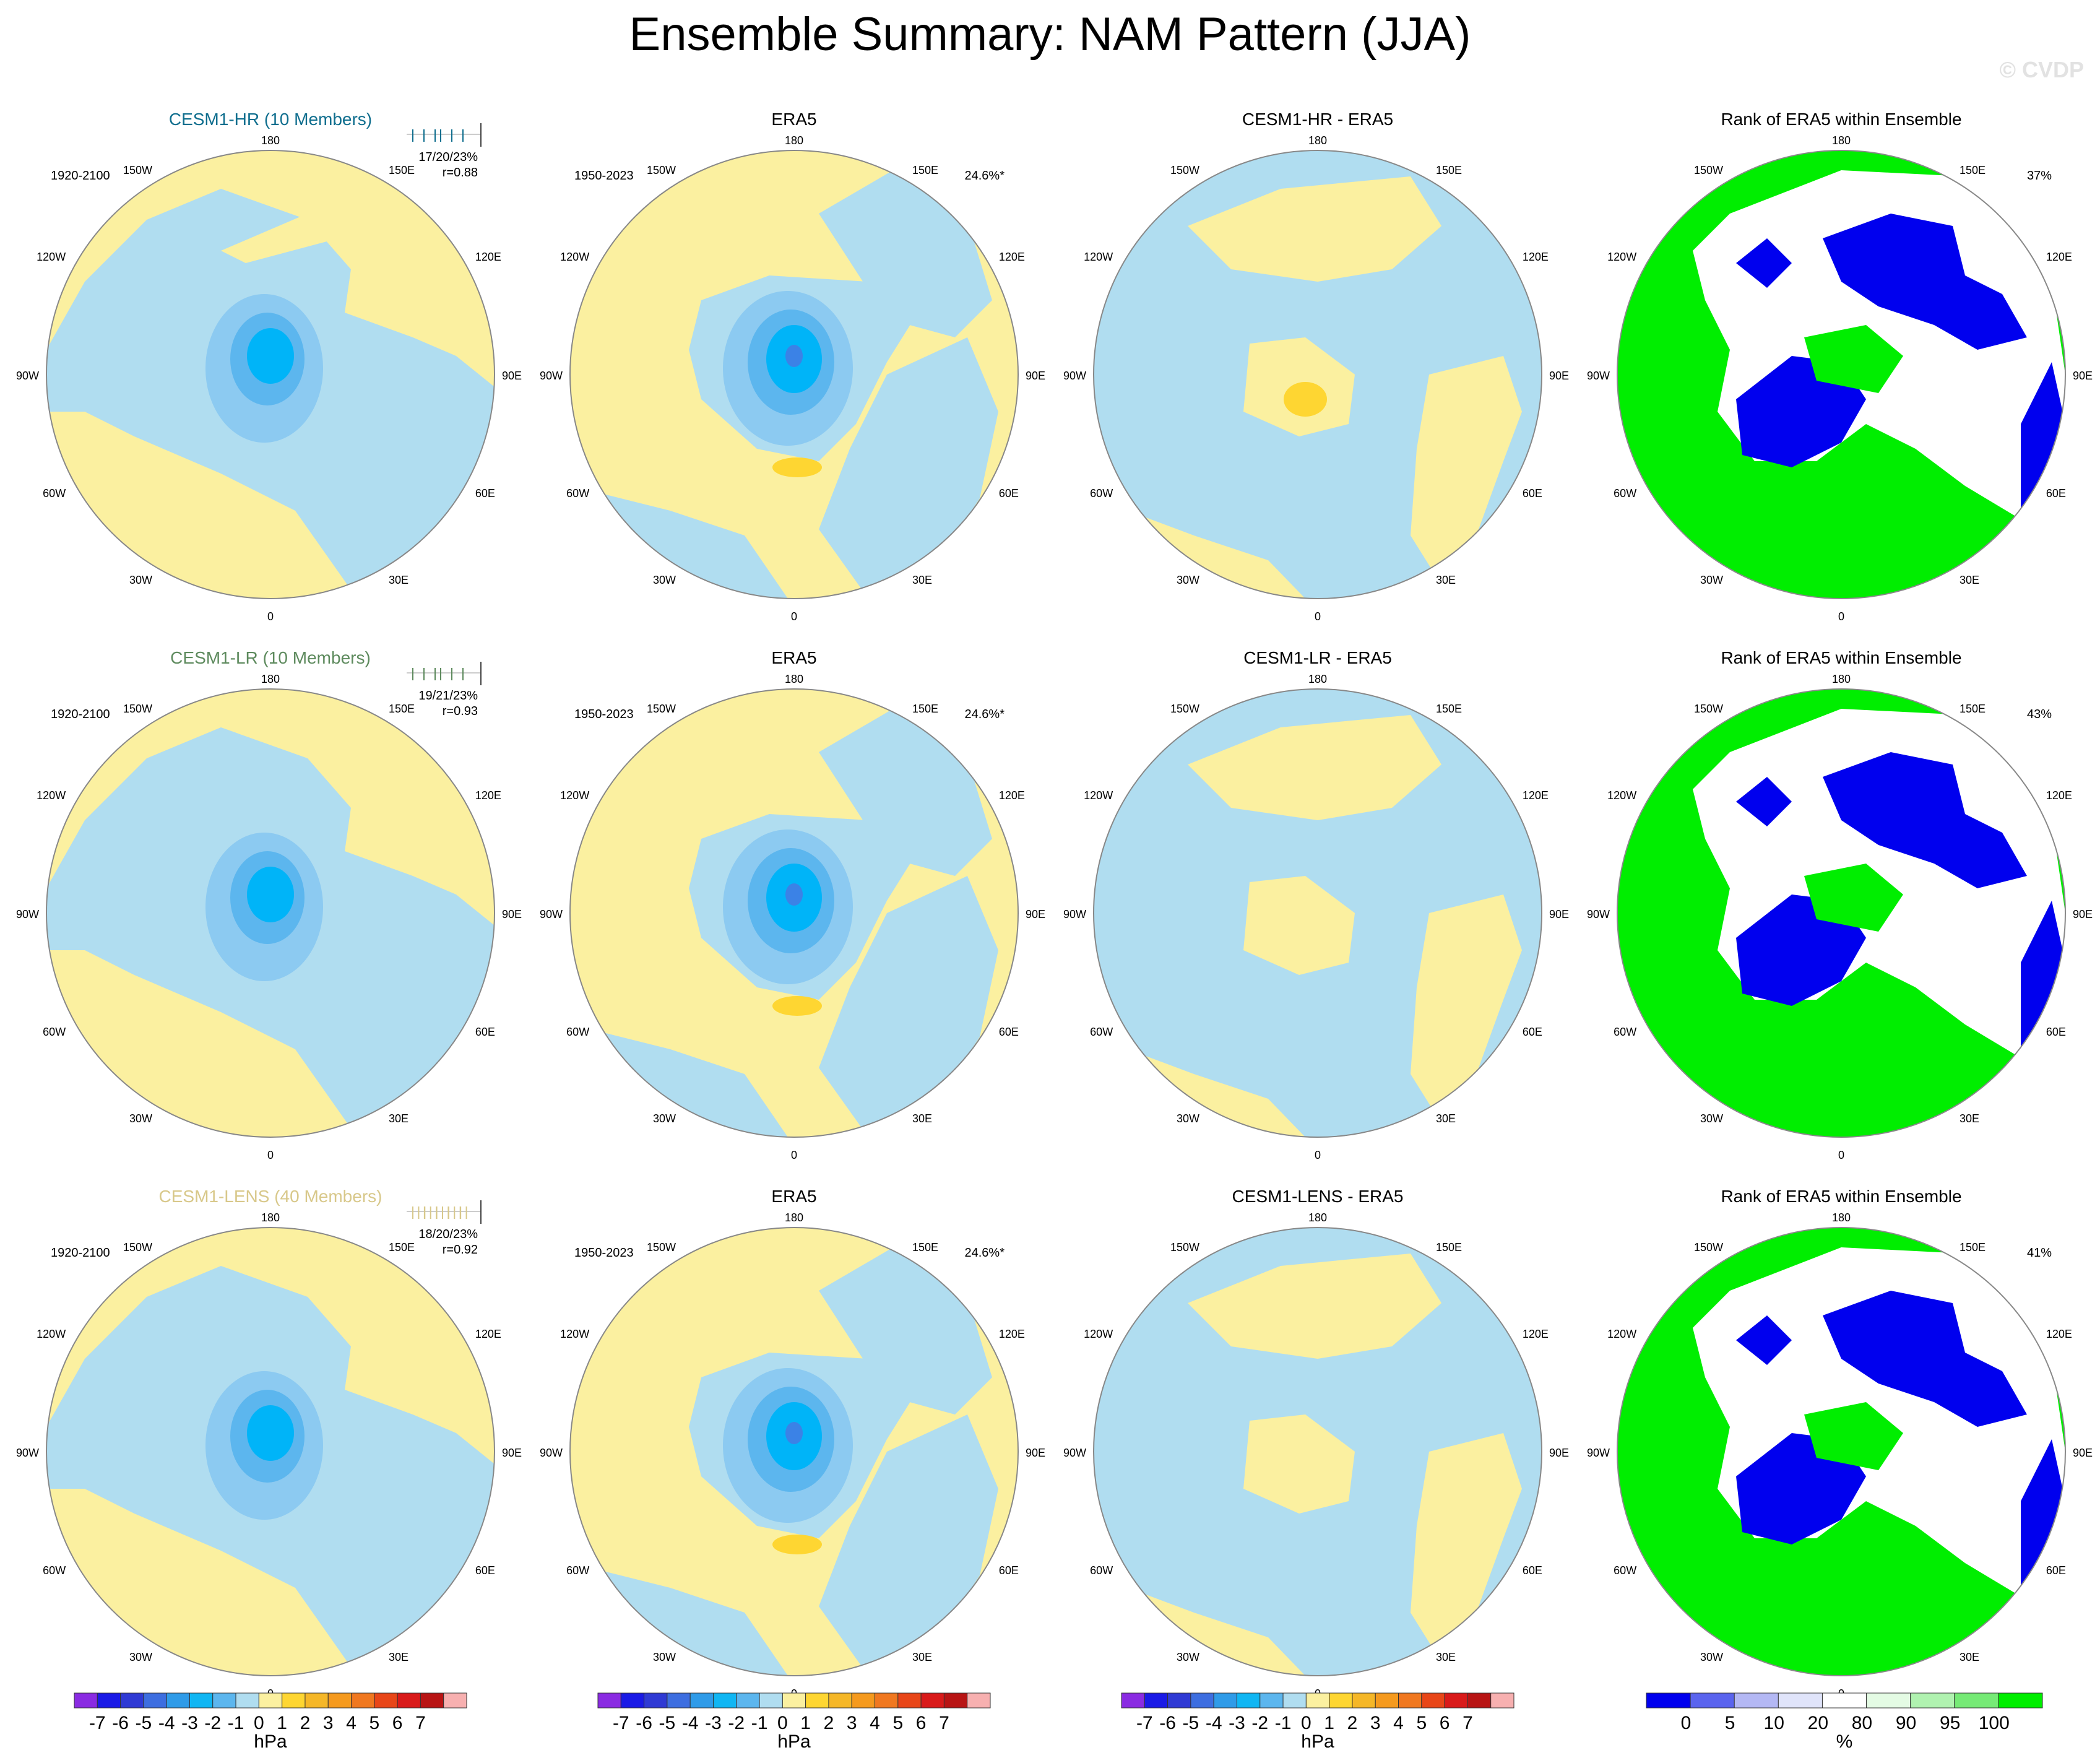 The width and height of the screenshot is (2100, 1763). I want to click on colorbar-tick-label: -1, so click(1283, 1723).